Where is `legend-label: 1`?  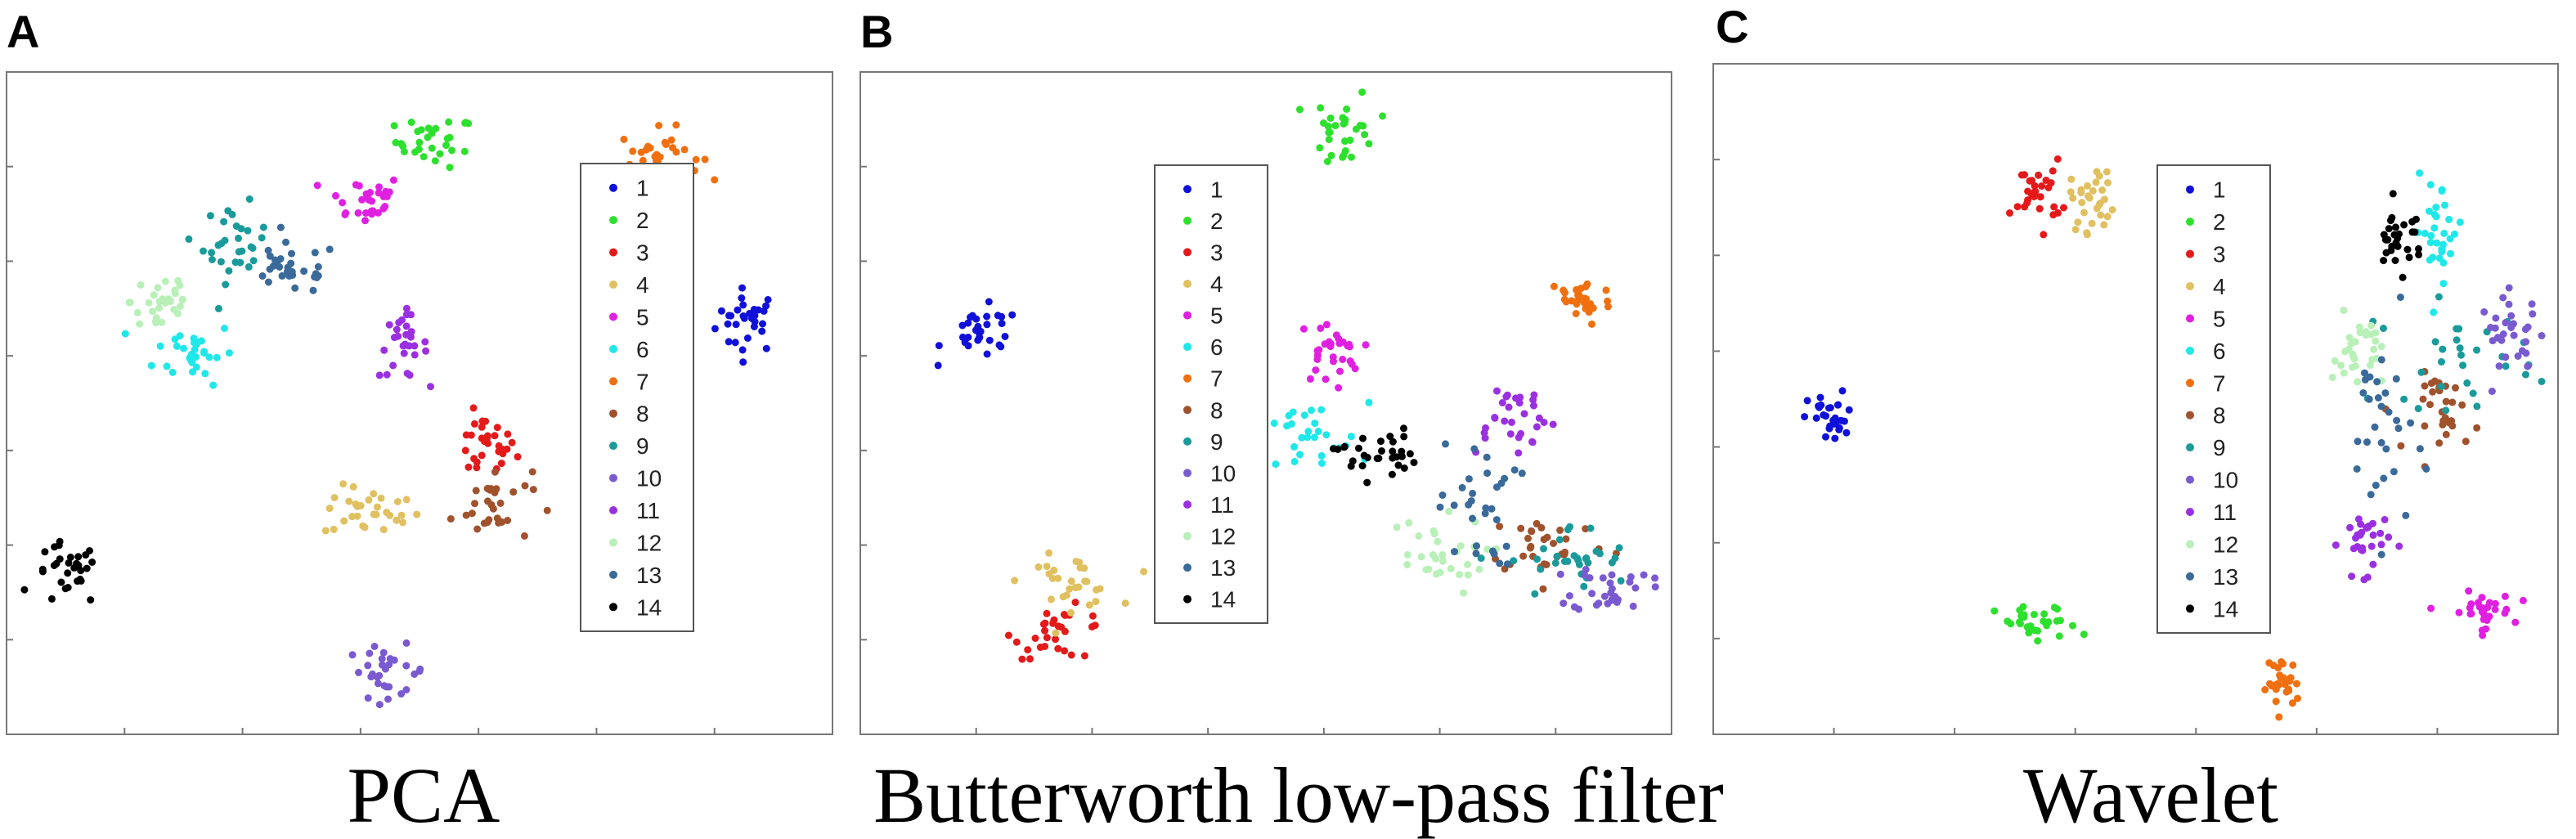
legend-label: 1 is located at coordinates (2219, 190).